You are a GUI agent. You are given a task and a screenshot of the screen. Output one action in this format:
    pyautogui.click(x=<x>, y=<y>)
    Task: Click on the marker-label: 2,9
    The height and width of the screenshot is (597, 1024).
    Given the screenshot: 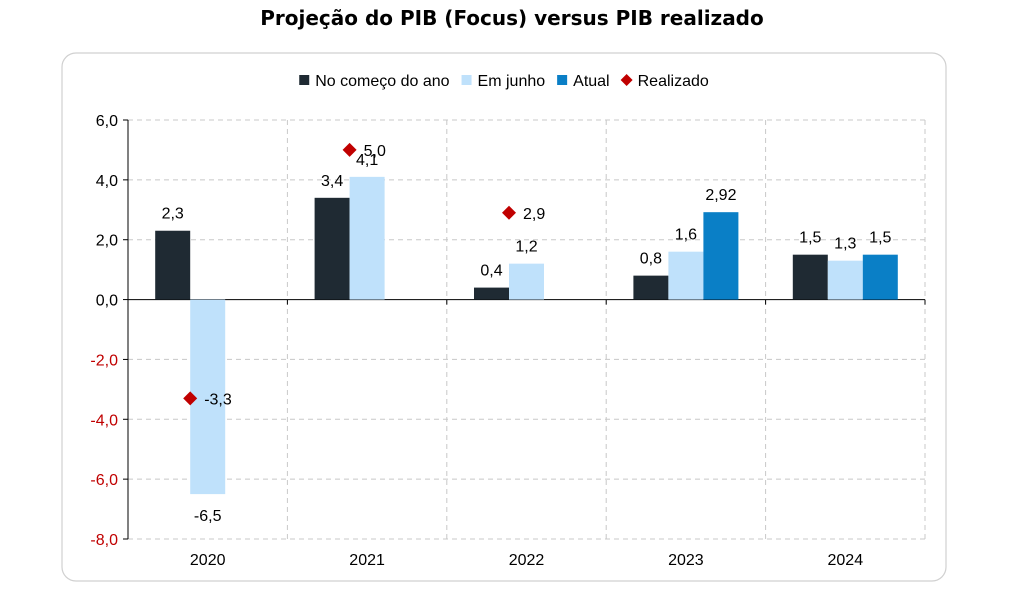 What is the action you would take?
    pyautogui.click(x=534, y=214)
    